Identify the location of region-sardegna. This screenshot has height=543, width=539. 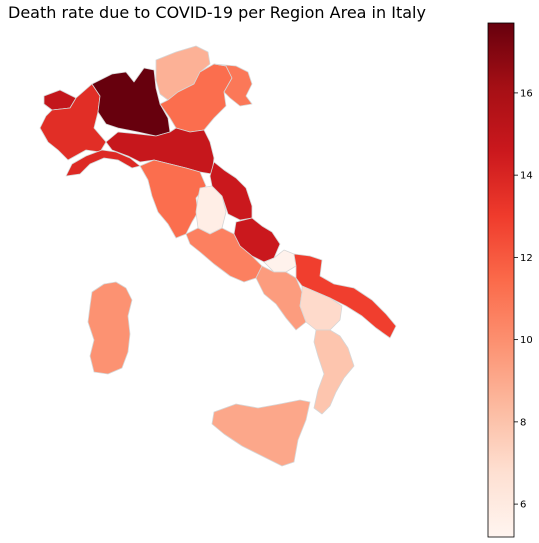
(110, 328).